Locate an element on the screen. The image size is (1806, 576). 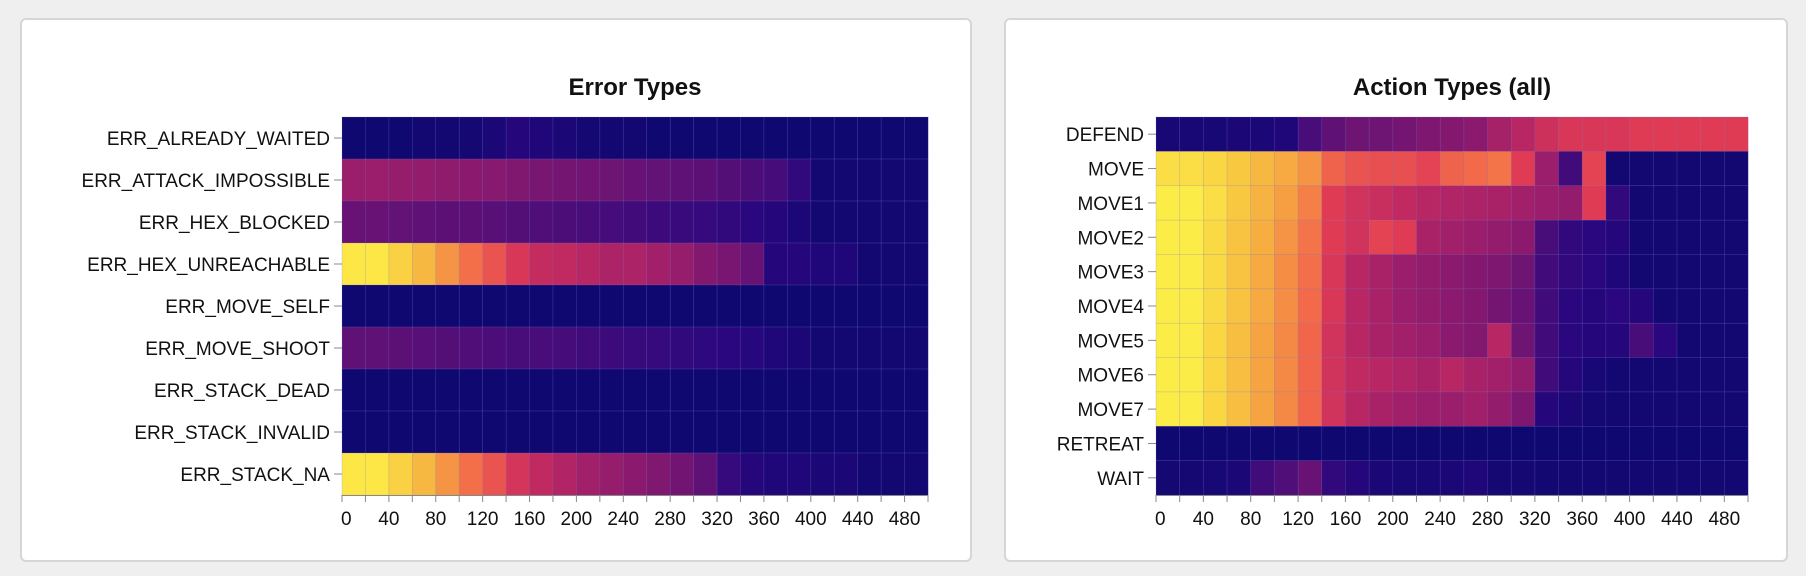
y-category-label: ERR_ATTACK_IMPOSSIBLE is located at coordinates (206, 181).